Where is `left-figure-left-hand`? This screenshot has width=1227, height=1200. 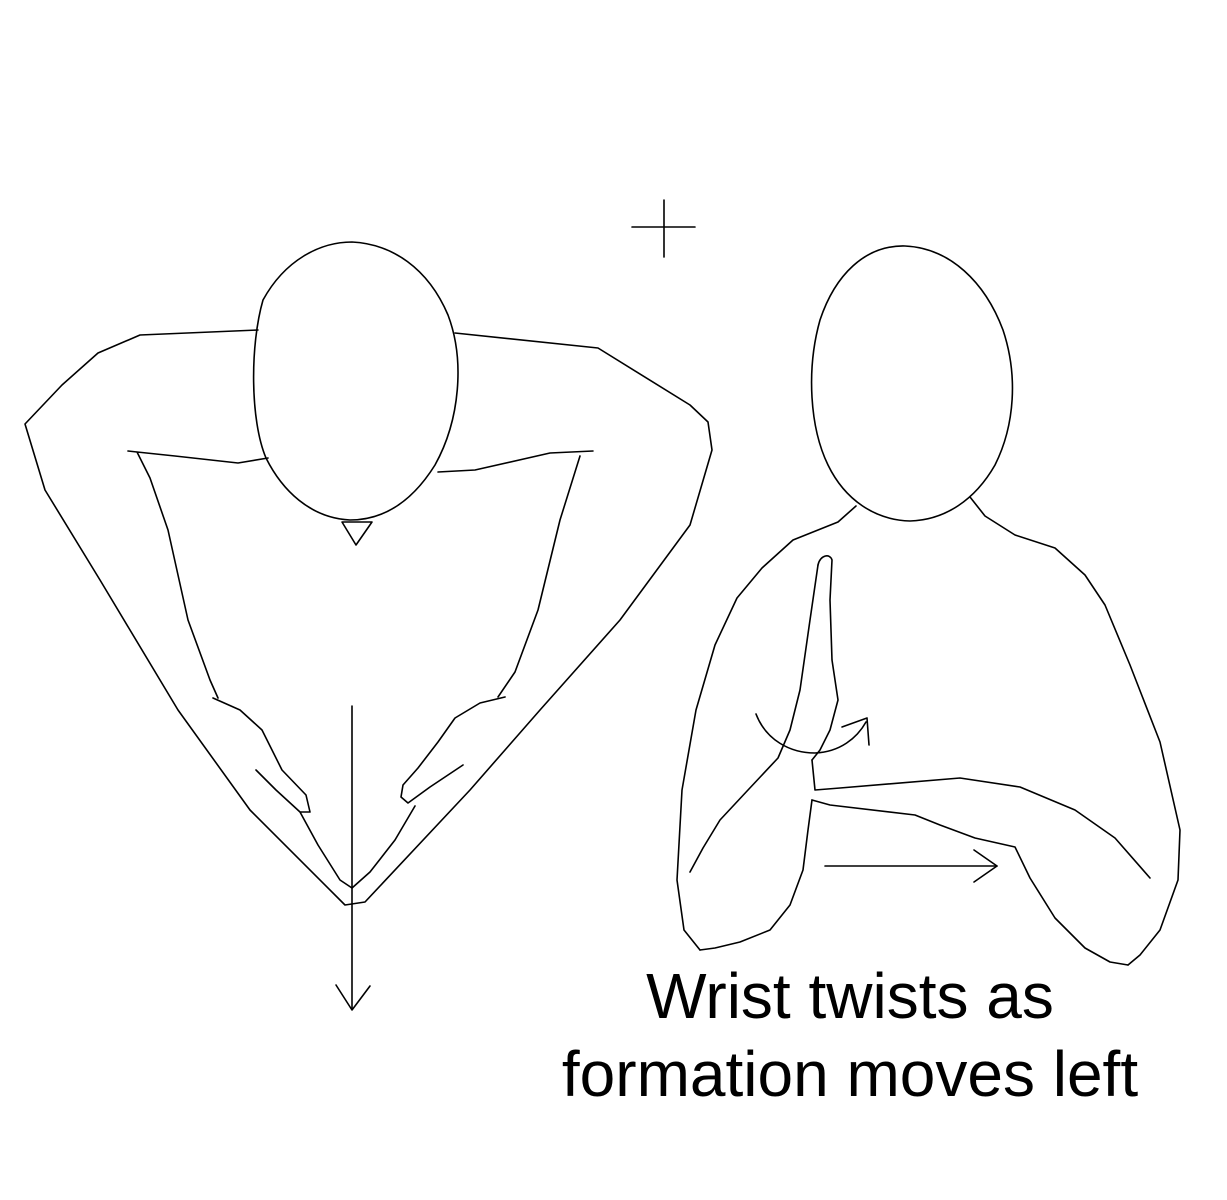
left-figure-left-hand is located at coordinates (282, 793).